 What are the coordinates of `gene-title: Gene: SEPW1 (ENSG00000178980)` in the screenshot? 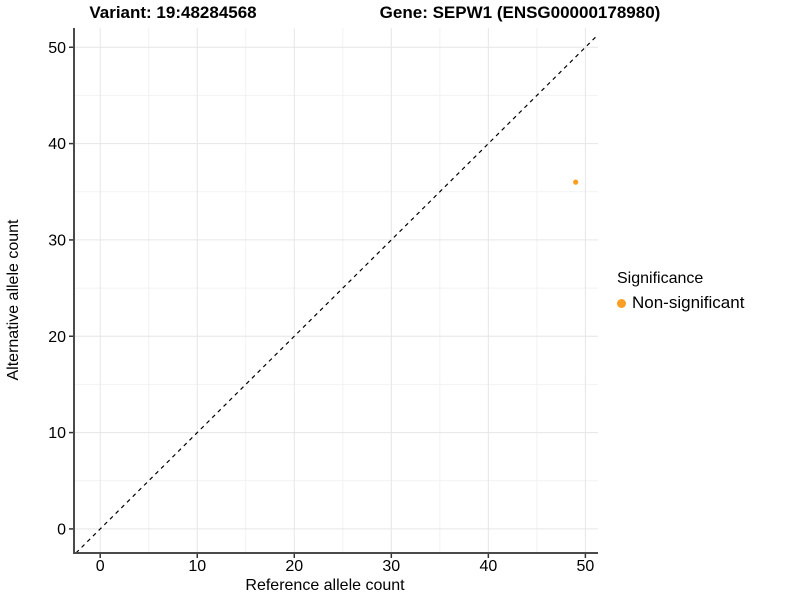 It's located at (520, 12).